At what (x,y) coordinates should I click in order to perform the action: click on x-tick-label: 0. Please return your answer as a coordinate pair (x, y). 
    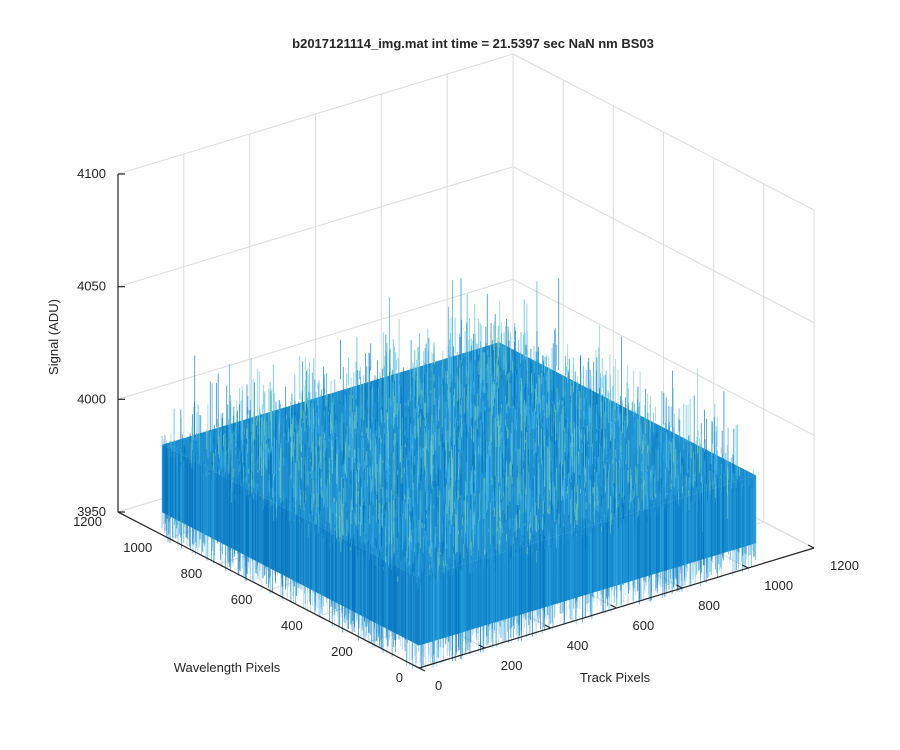
    Looking at the image, I should click on (438, 685).